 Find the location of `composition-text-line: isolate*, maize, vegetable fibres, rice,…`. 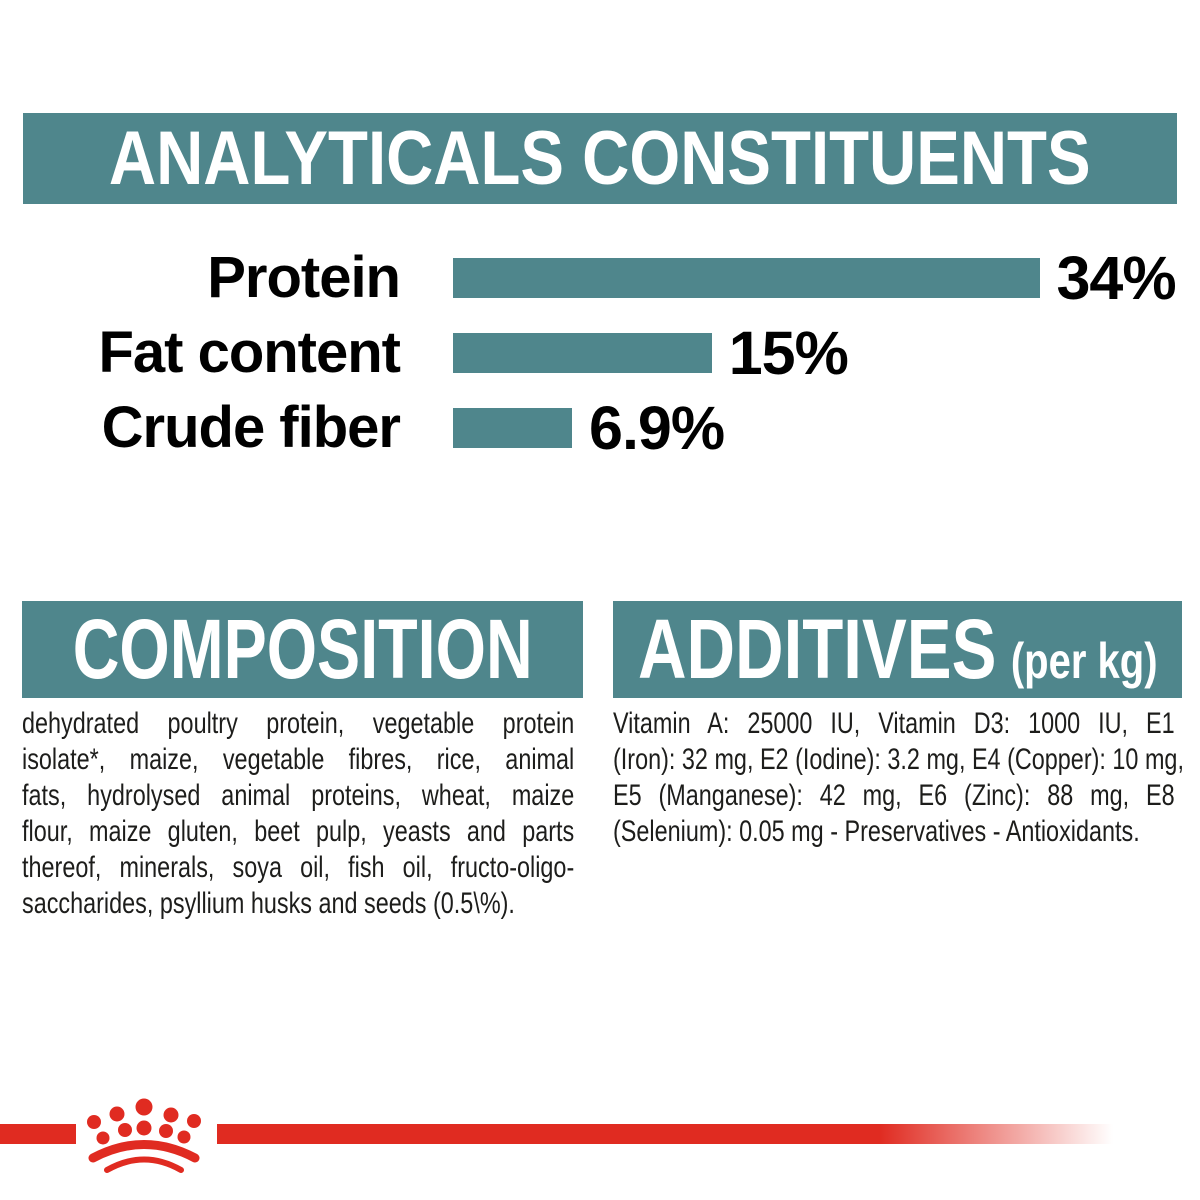

composition-text-line: isolate*, maize, vegetable fibres, rice,… is located at coordinates (298, 759).